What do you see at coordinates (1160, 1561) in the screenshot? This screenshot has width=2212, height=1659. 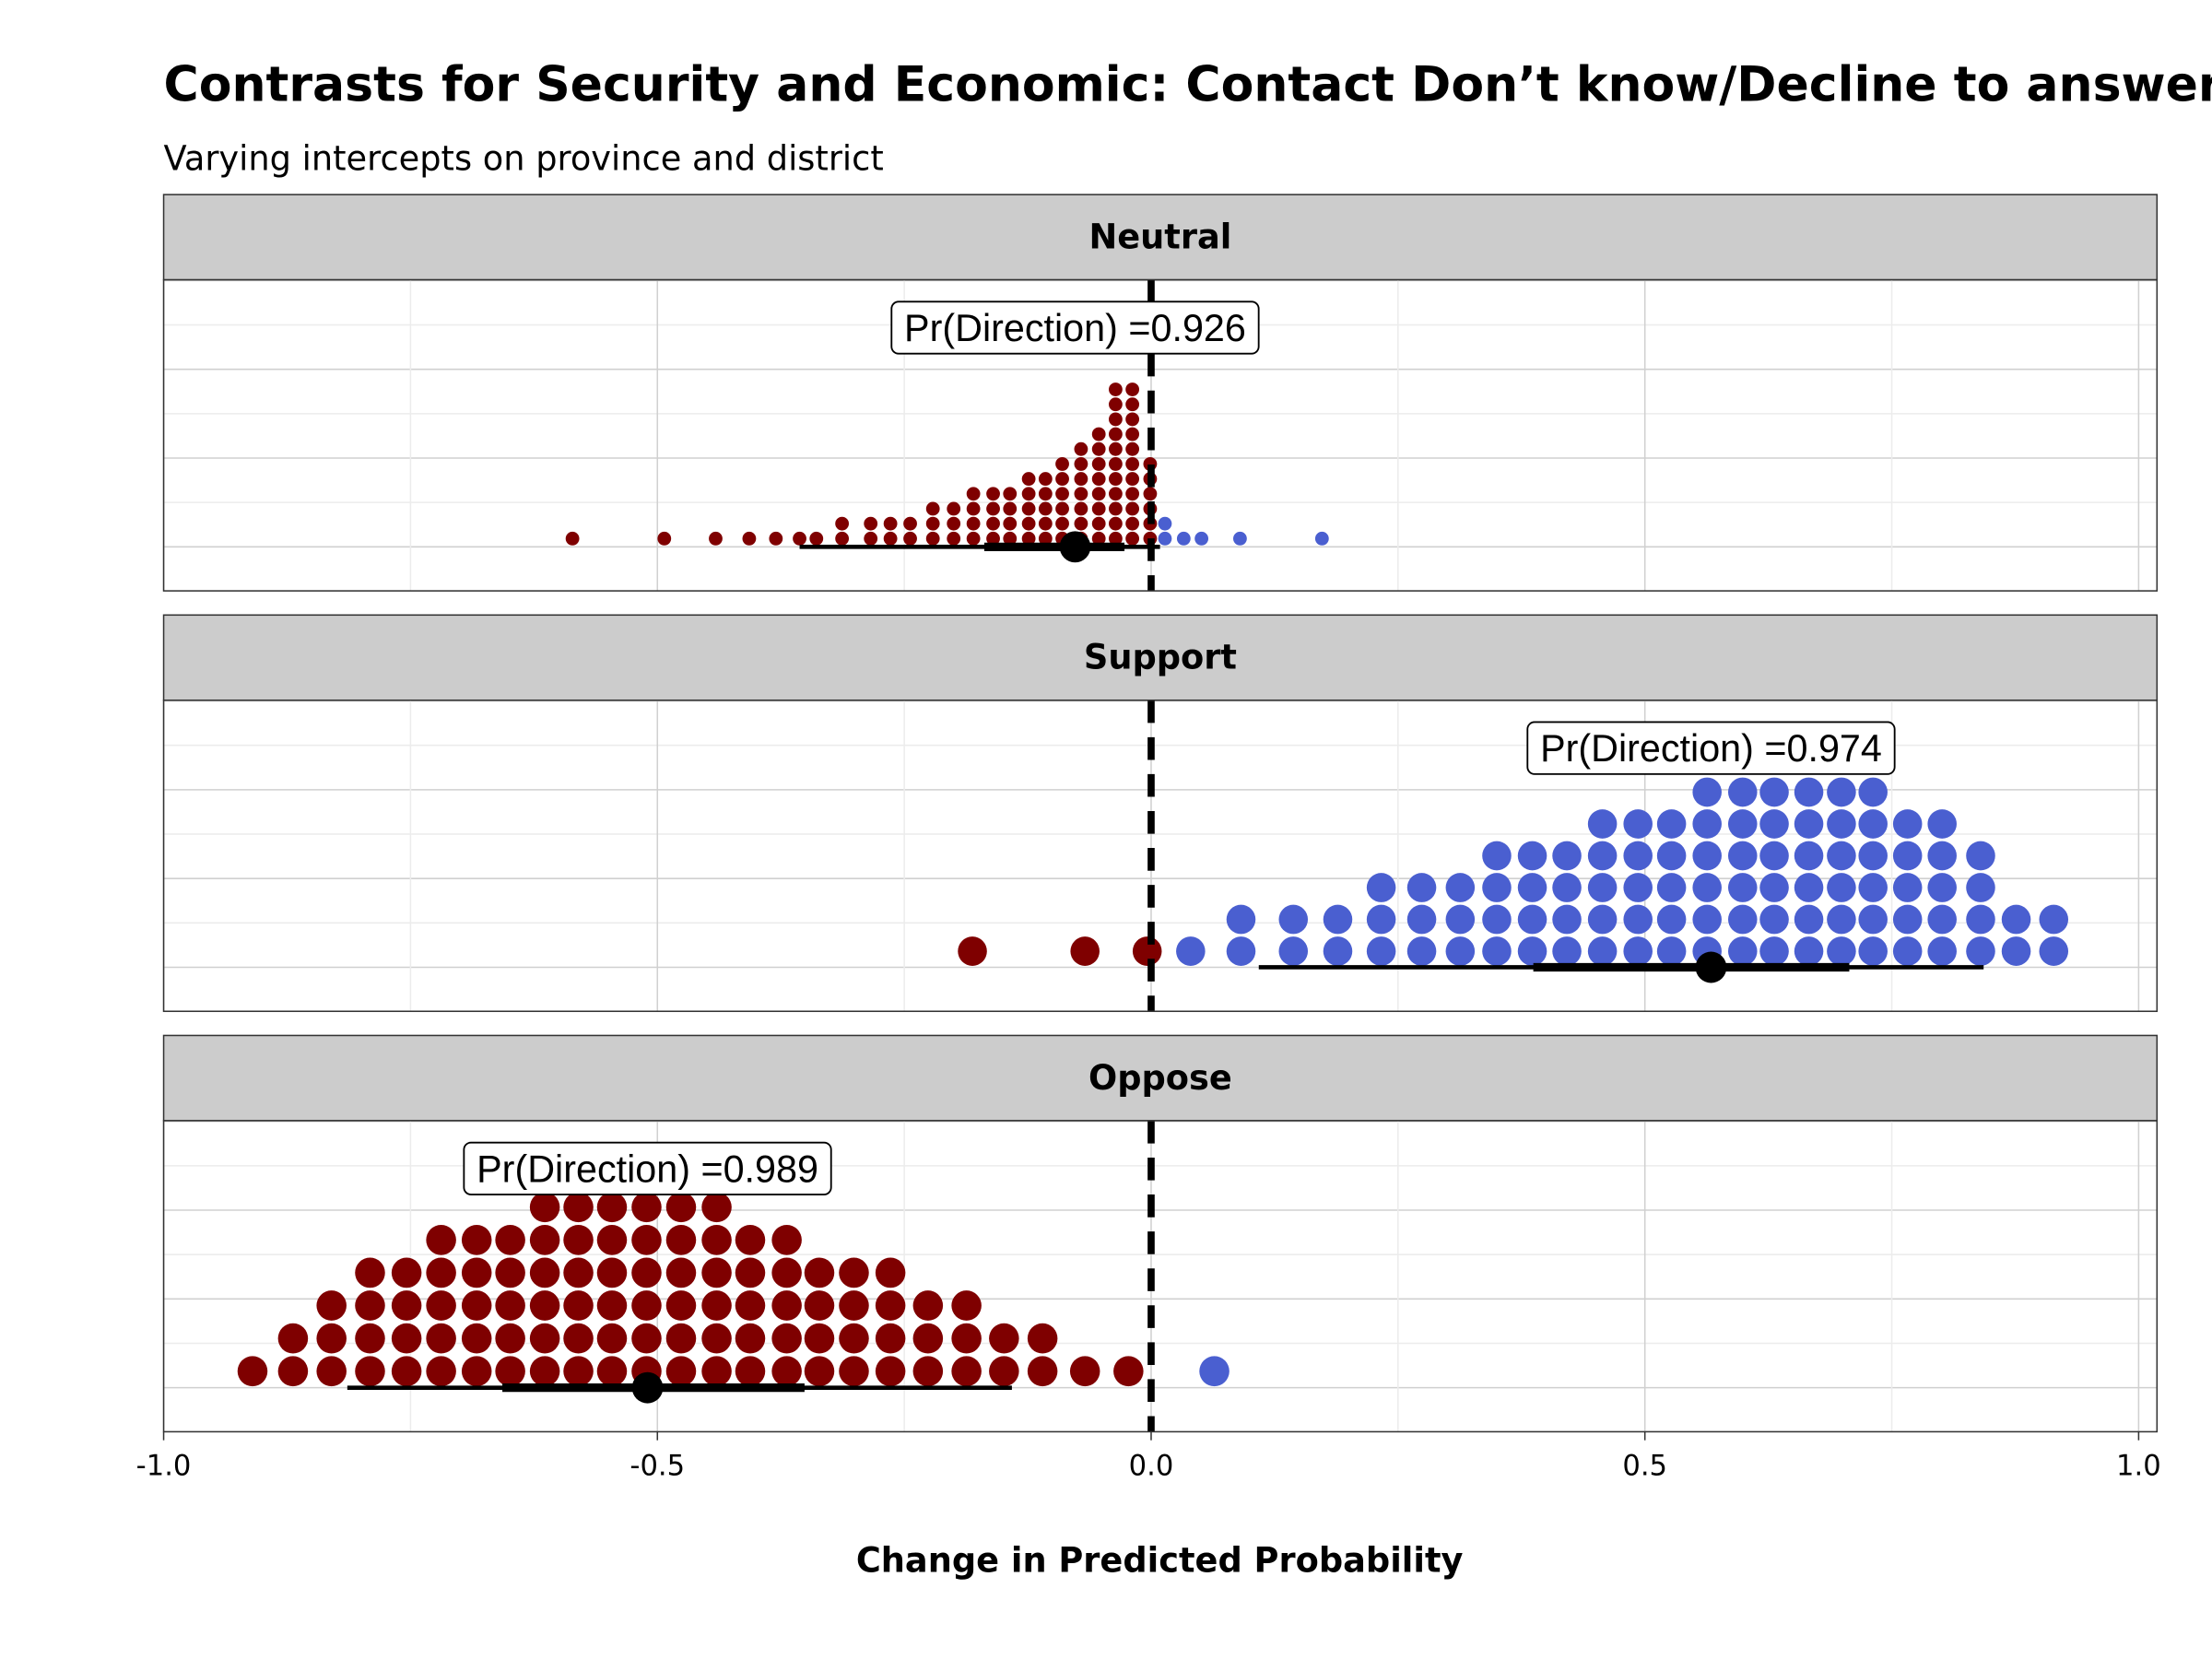 I see `x-axis-title: Change in Predicted Probability` at bounding box center [1160, 1561].